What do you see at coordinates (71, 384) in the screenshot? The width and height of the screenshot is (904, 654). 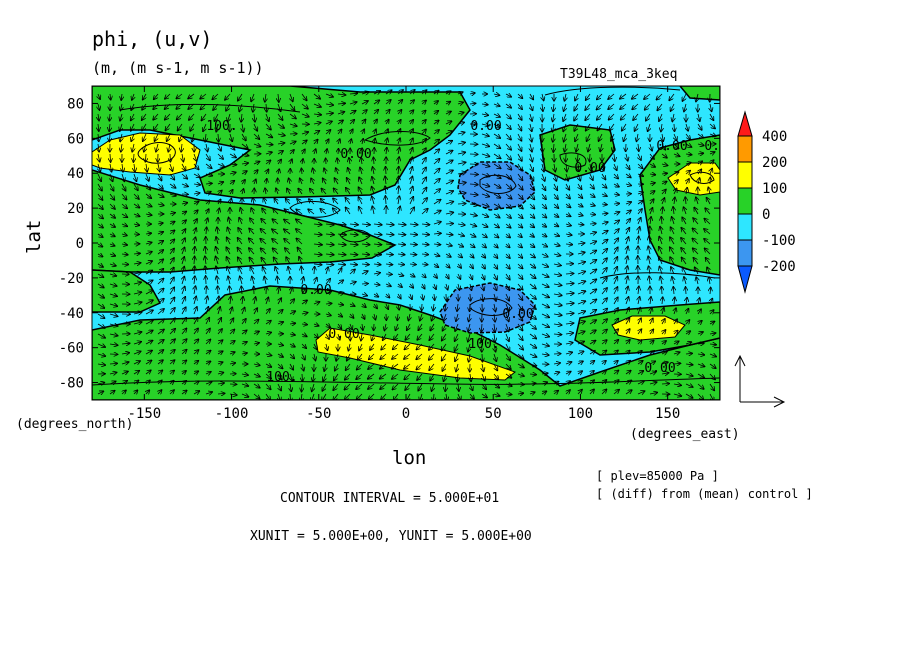 I see `y-tick-label: -80` at bounding box center [71, 384].